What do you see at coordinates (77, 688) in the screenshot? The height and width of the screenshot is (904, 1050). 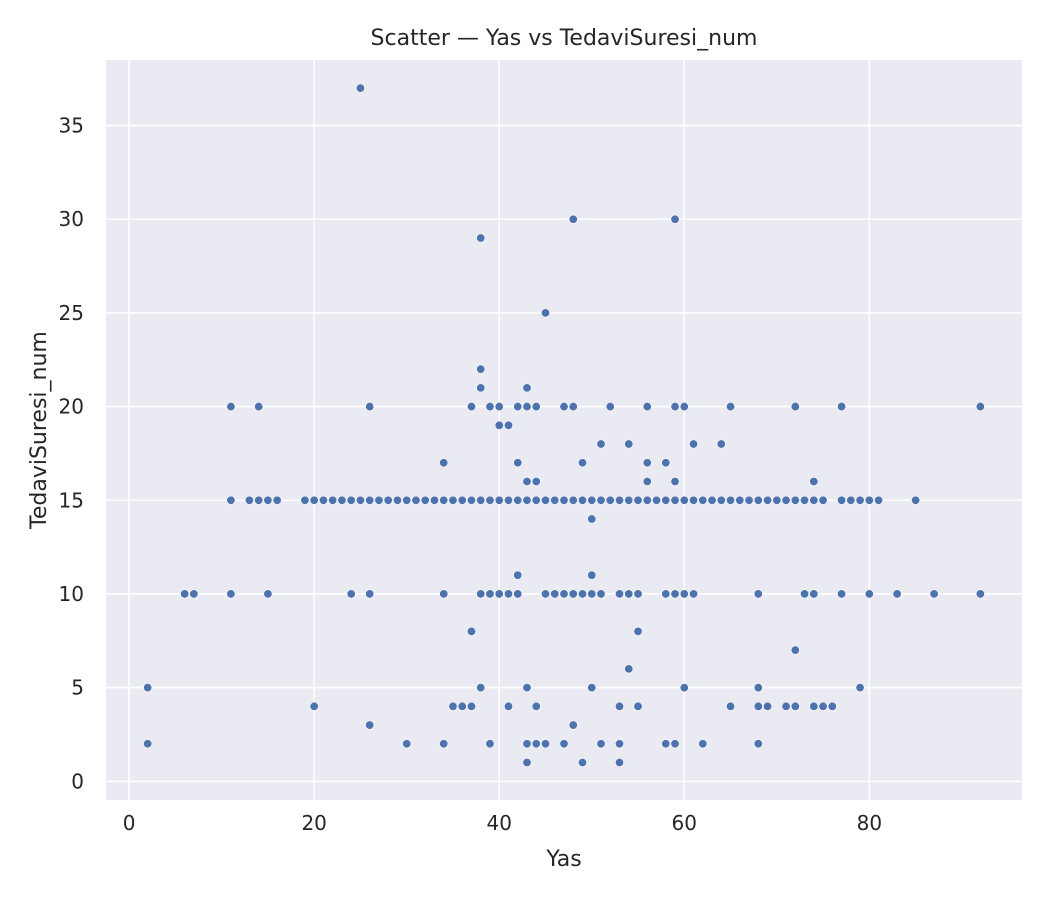 I see `y-tick-label: 5` at bounding box center [77, 688].